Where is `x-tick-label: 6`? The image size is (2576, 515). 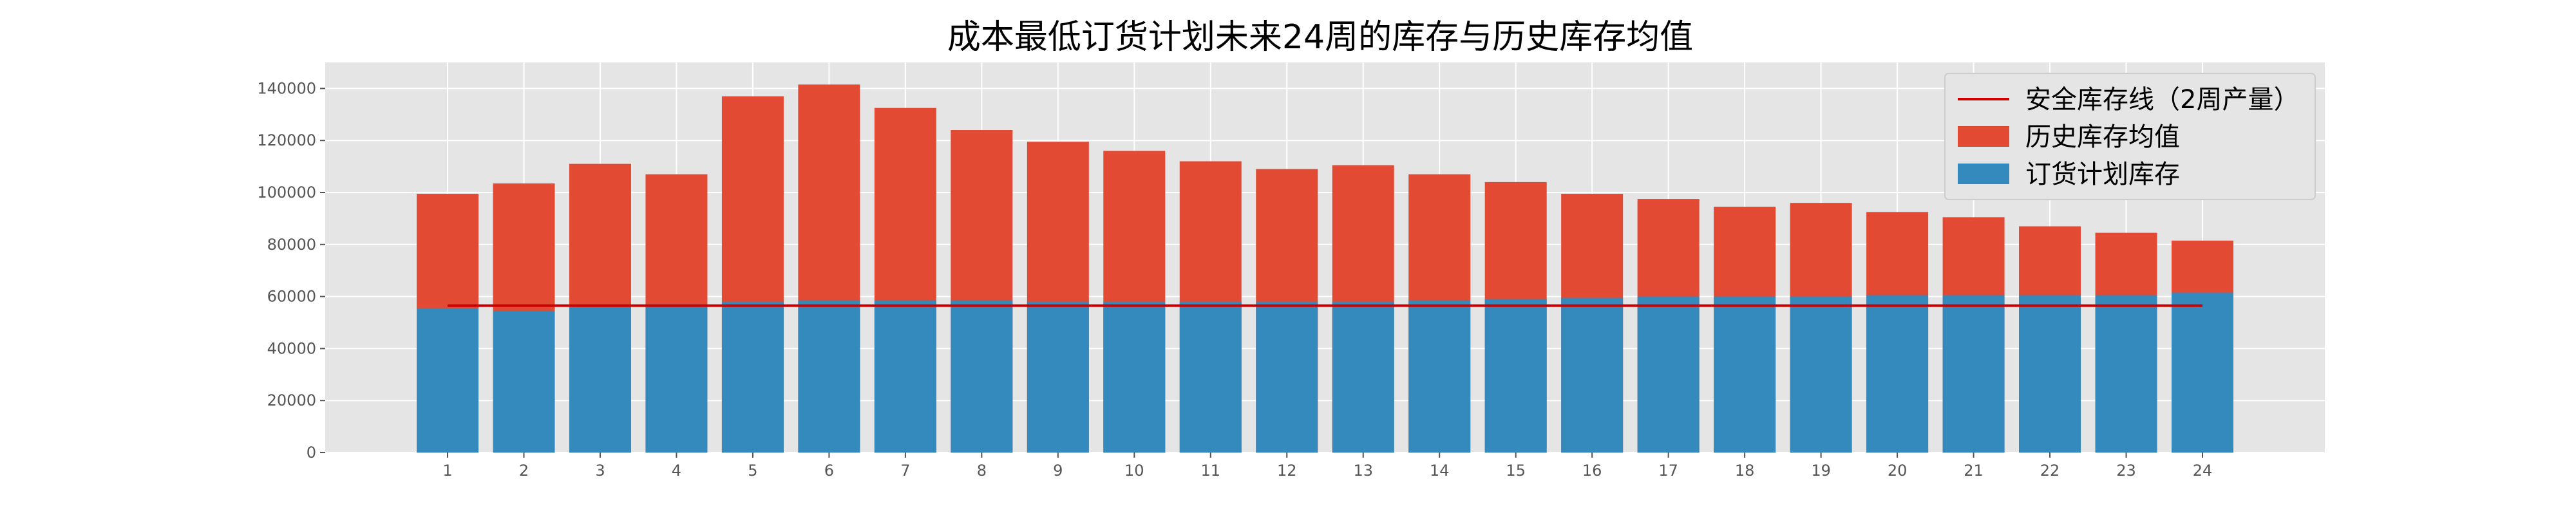 x-tick-label: 6 is located at coordinates (829, 471).